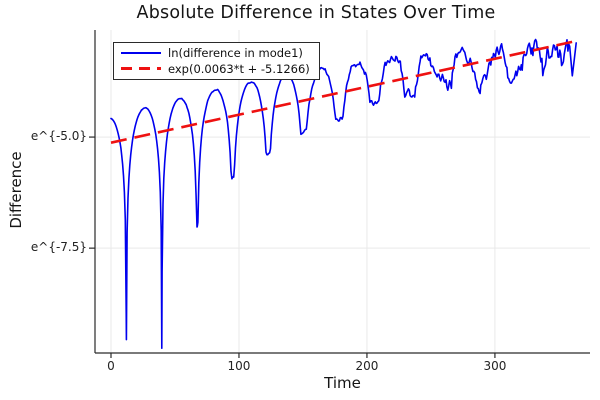 Image resolution: width=600 pixels, height=400 pixels. Describe the element at coordinates (58, 247) in the screenshot. I see `y-tick-label: e^{-7.5}` at that location.